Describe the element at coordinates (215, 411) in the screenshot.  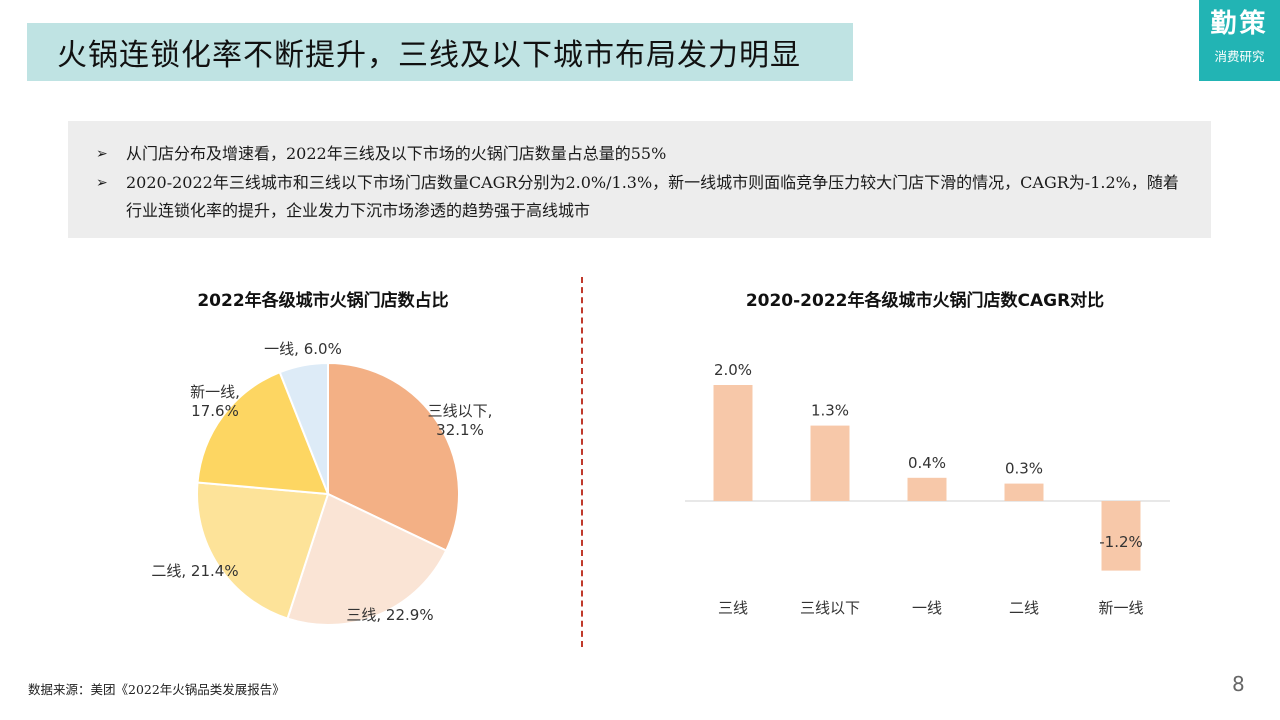
I see `pie-label: 17.6%` at that location.